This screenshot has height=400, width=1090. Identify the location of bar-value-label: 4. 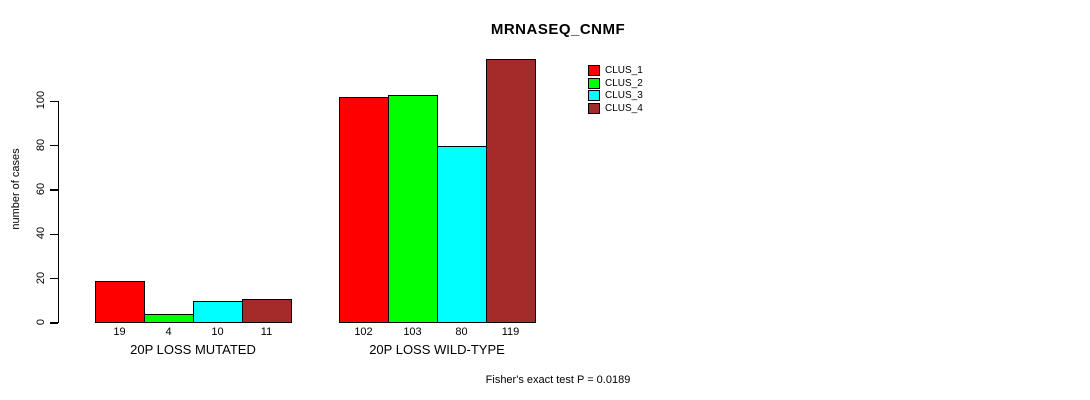
(168, 332).